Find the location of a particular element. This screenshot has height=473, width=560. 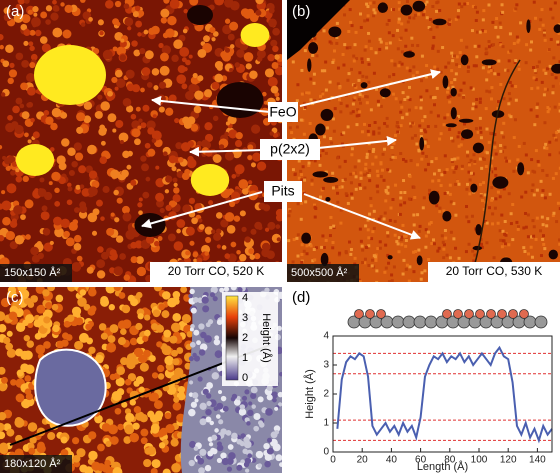

panel-label: (c) is located at coordinates (15, 297).